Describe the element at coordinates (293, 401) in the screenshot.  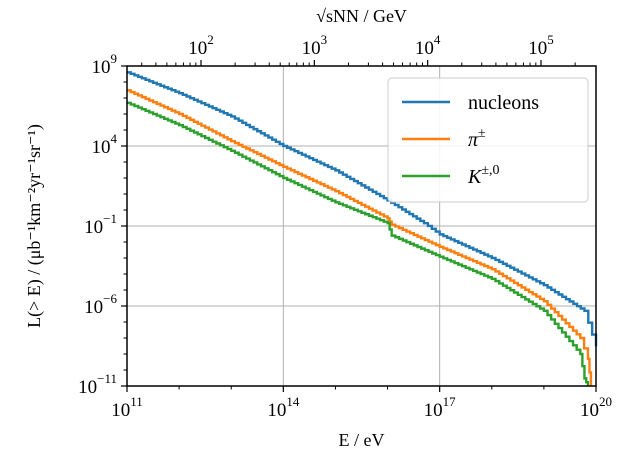
I see `x-tick-exp: 14` at that location.